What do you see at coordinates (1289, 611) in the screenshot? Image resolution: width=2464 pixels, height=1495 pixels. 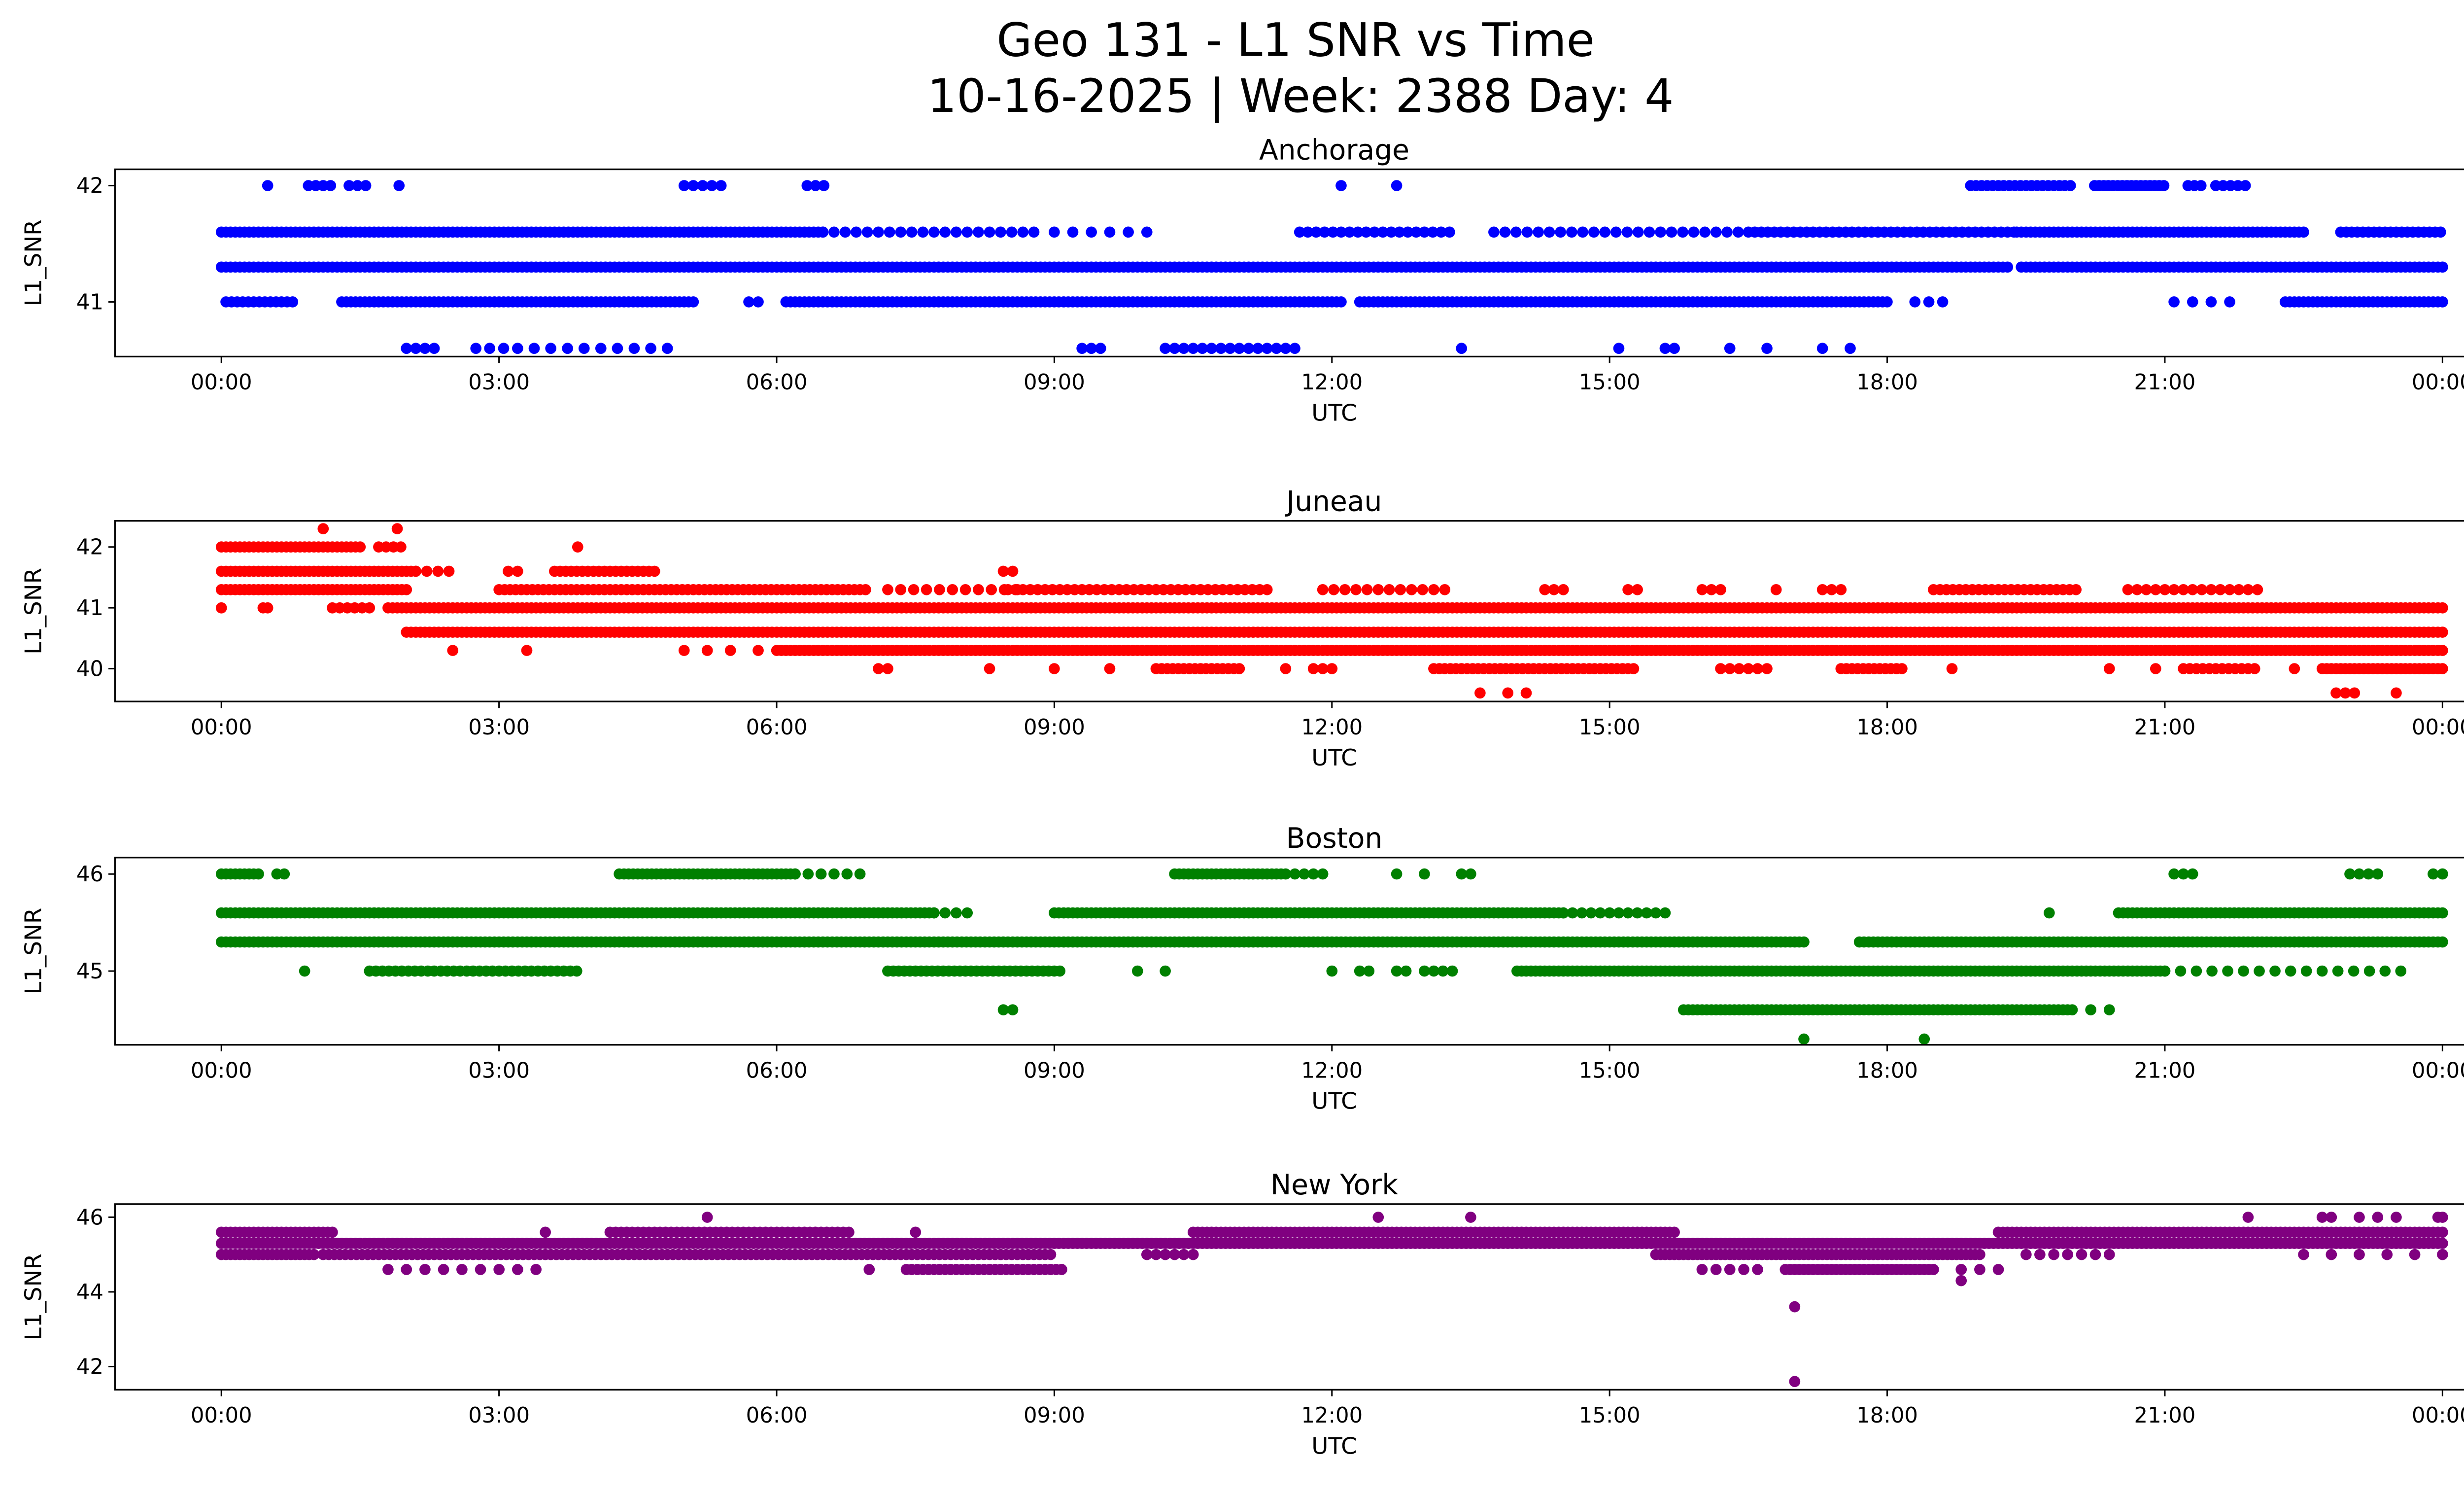 I see `axes-frame` at bounding box center [1289, 611].